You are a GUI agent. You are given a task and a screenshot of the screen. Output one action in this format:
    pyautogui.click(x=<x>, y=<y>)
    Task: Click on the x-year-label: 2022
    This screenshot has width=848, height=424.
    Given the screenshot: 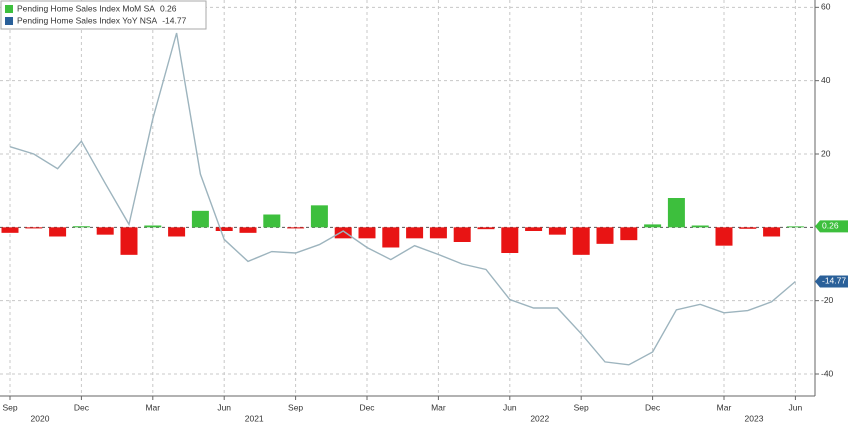 What is the action you would take?
    pyautogui.click(x=539, y=418)
    